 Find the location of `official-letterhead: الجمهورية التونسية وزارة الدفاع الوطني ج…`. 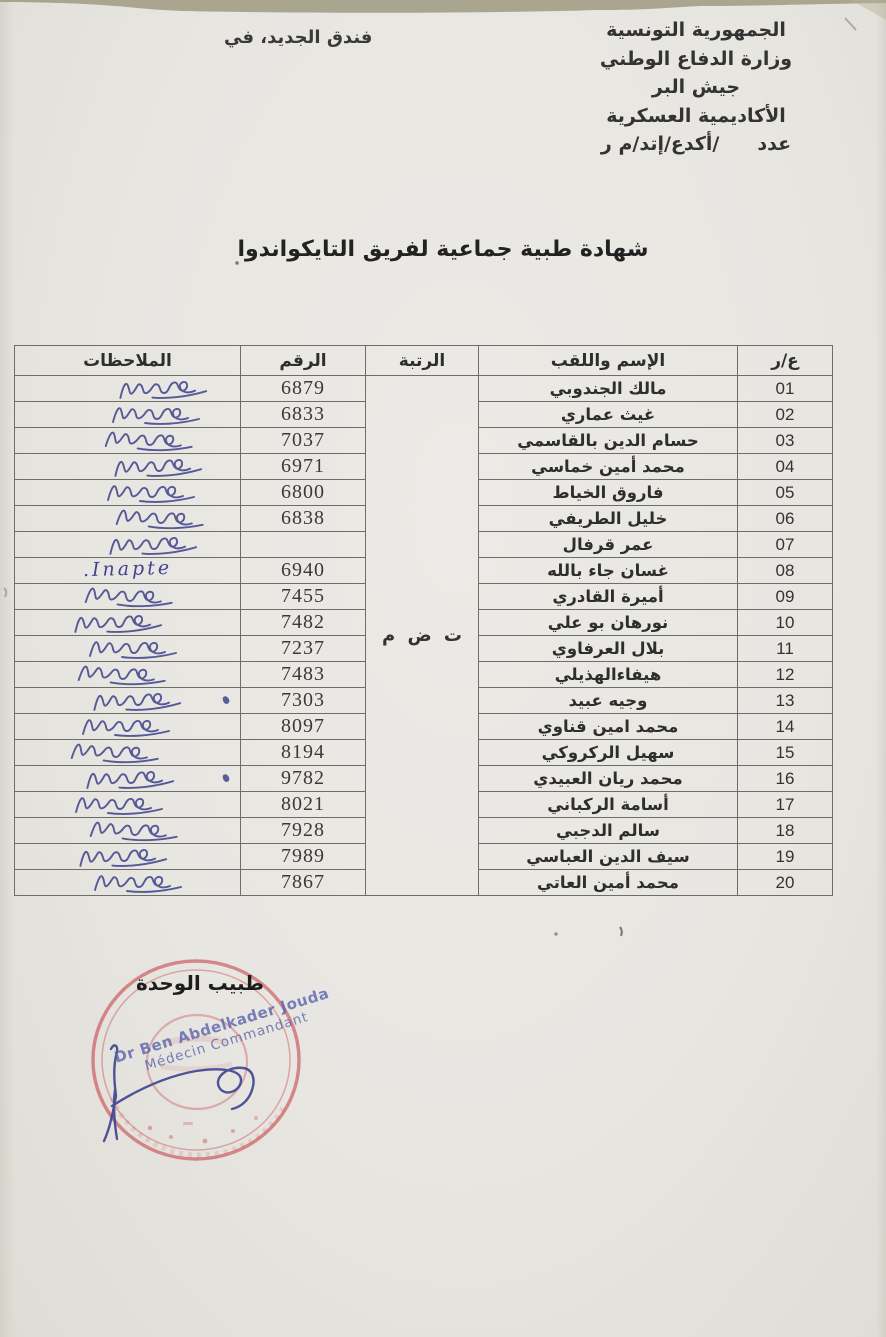

official-letterhead: الجمهورية التونسية وزارة الدفاع الوطني ج… is located at coordinates (696, 87).